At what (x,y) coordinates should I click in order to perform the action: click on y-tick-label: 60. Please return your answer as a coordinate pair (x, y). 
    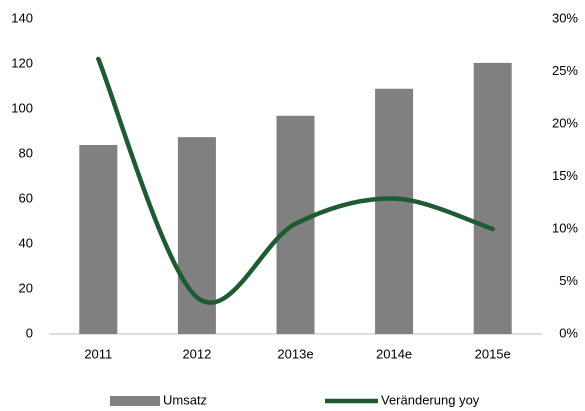
    Looking at the image, I should click on (26, 197).